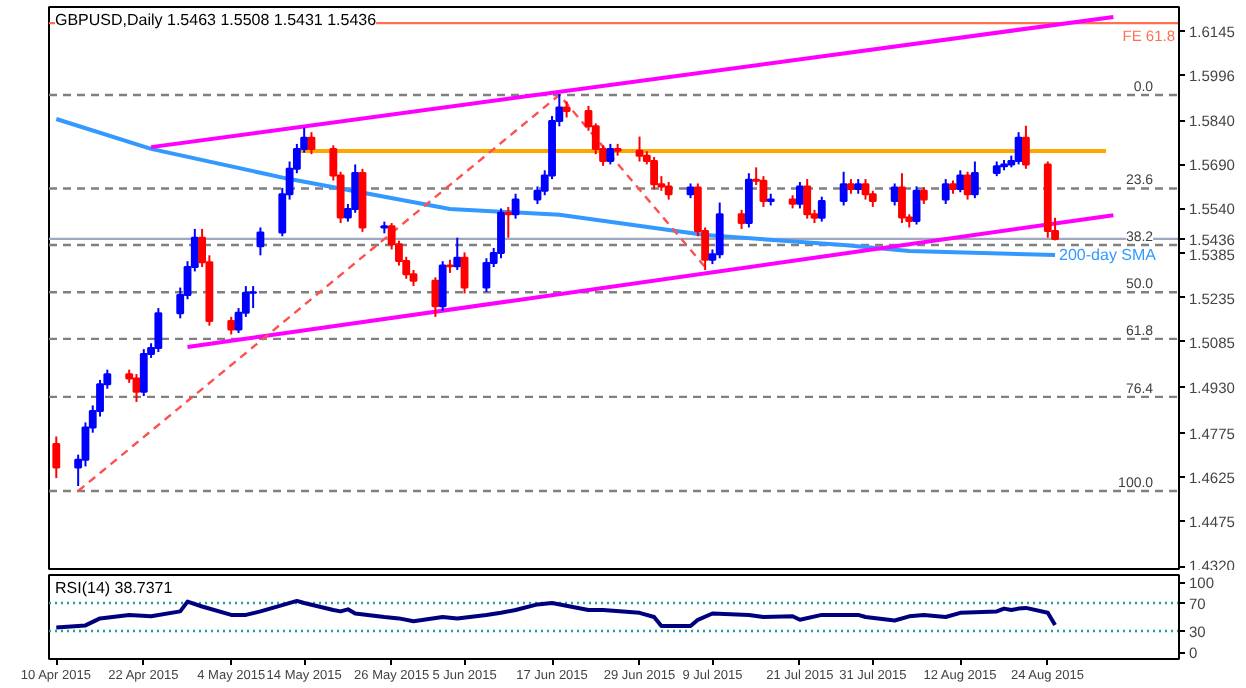 The height and width of the screenshot is (688, 1246). Describe the element at coordinates (556, 614) in the screenshot. I see `line-series` at that location.